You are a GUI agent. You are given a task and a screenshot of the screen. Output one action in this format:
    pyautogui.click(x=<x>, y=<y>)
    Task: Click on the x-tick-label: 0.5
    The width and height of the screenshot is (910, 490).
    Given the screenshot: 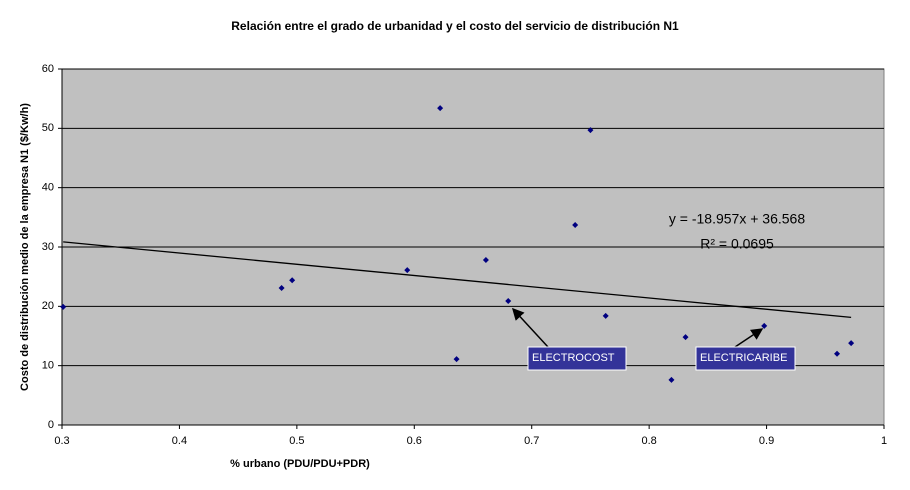 What is the action you would take?
    pyautogui.click(x=296, y=441)
    